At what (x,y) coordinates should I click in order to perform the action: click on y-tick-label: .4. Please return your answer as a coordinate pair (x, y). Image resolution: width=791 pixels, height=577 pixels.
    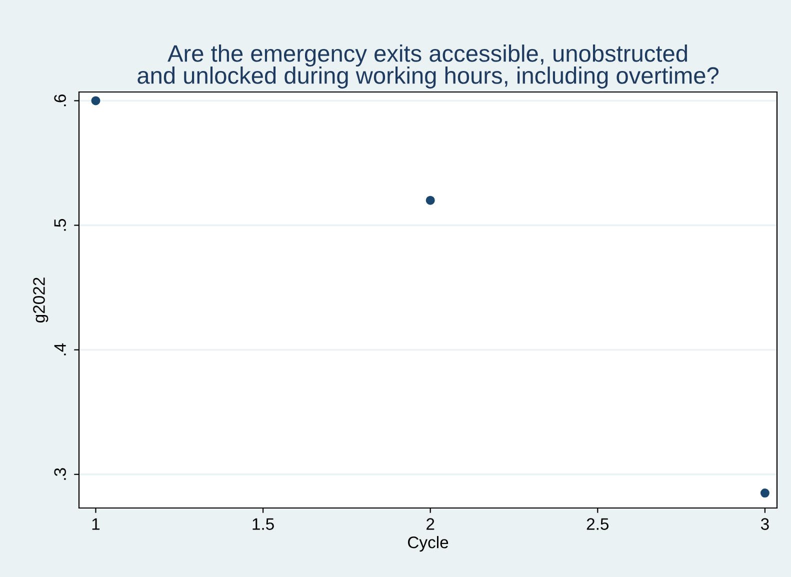
    Looking at the image, I should click on (60, 349).